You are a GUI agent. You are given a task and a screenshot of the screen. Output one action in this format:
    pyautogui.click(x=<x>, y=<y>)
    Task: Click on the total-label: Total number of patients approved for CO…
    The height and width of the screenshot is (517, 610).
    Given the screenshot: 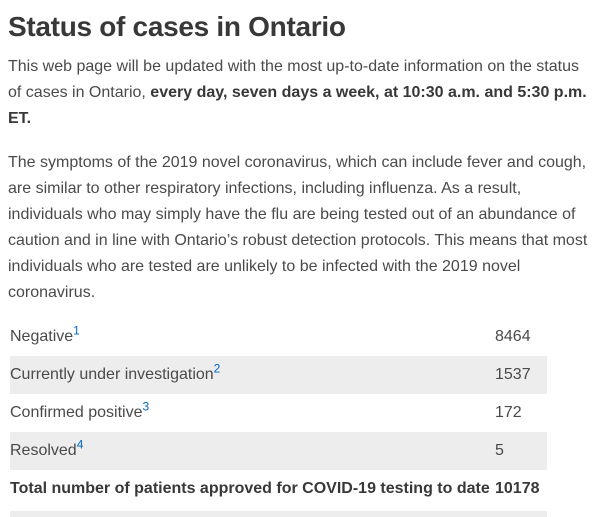 What is the action you would take?
    pyautogui.click(x=250, y=488)
    